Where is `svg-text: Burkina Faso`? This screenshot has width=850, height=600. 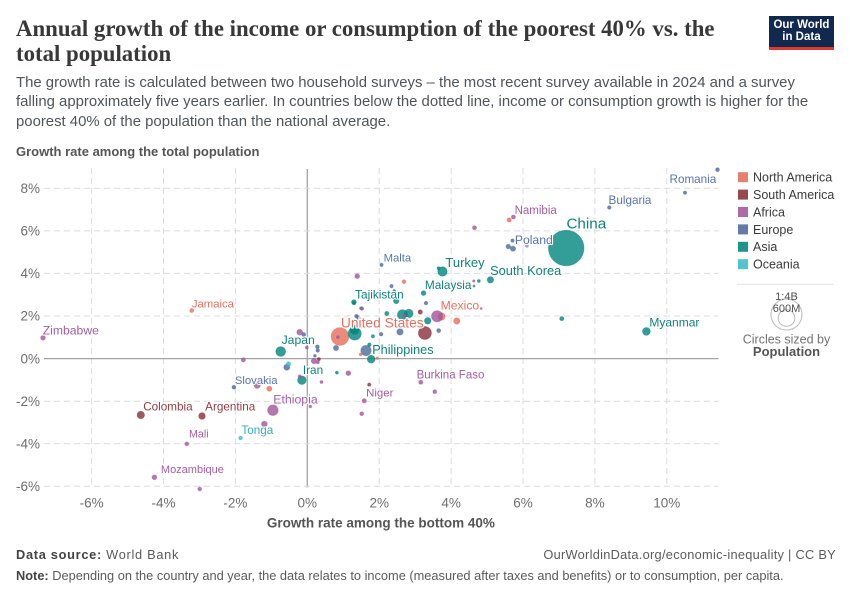 svg-text: Burkina Faso is located at coordinates (451, 375).